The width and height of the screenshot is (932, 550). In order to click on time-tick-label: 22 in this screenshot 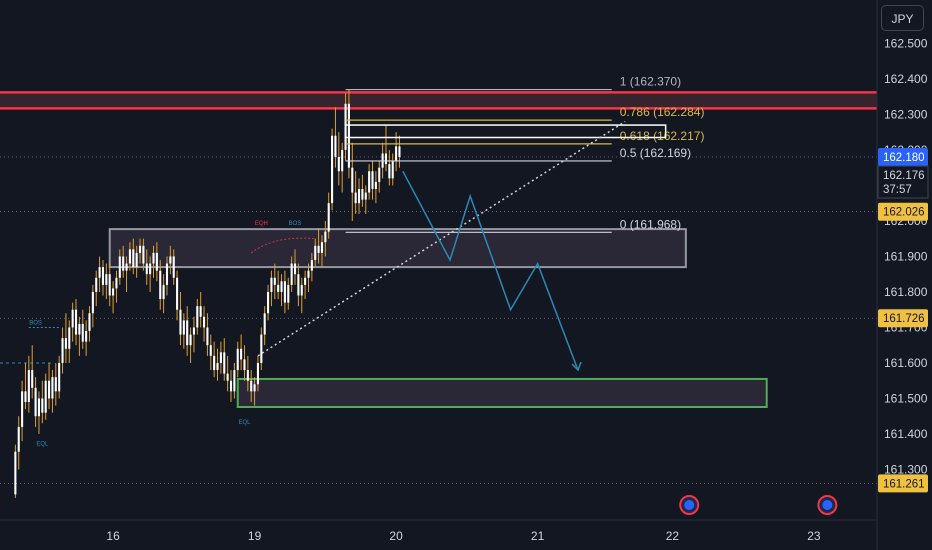, I will do `click(673, 536)`.